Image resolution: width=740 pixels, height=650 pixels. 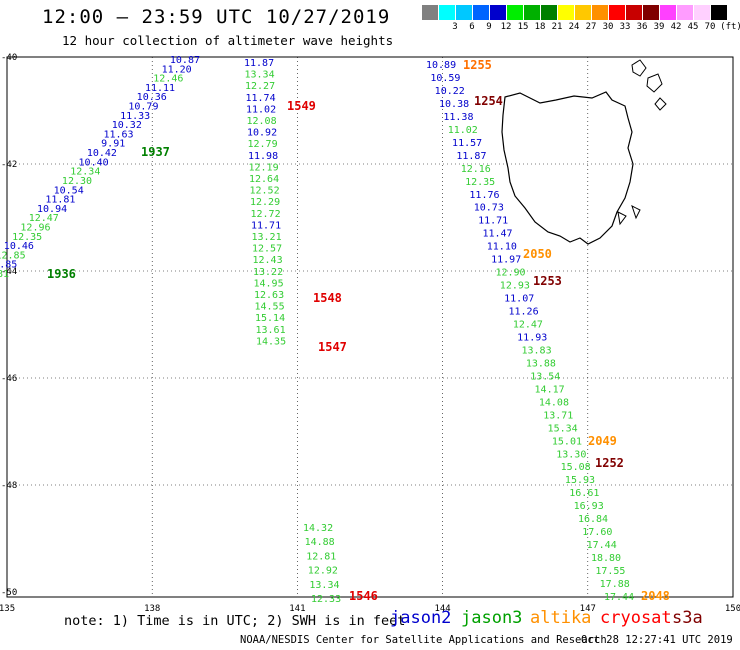 I want to click on wave-height-reading: 11.97, so click(x=506, y=260).